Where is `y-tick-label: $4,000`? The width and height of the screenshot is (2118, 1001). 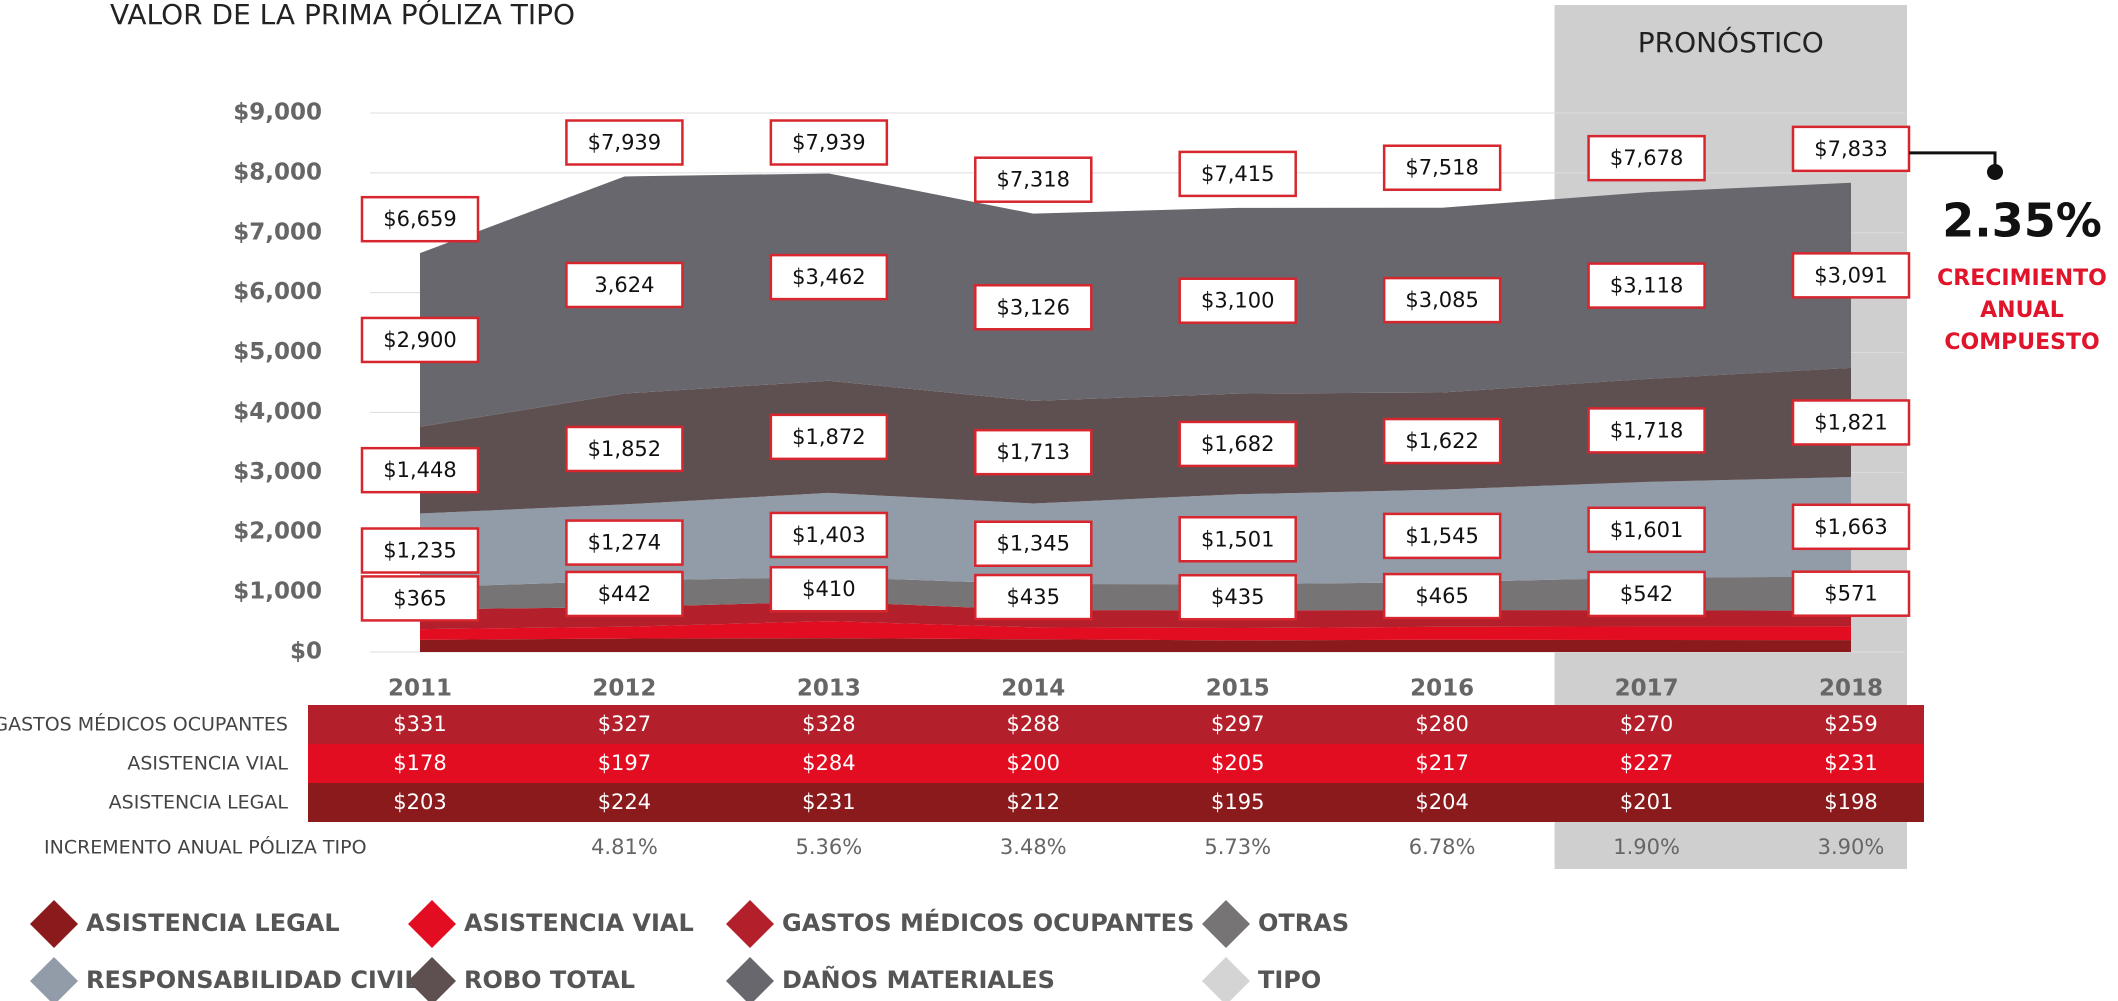 y-tick-label: $4,000 is located at coordinates (277, 412).